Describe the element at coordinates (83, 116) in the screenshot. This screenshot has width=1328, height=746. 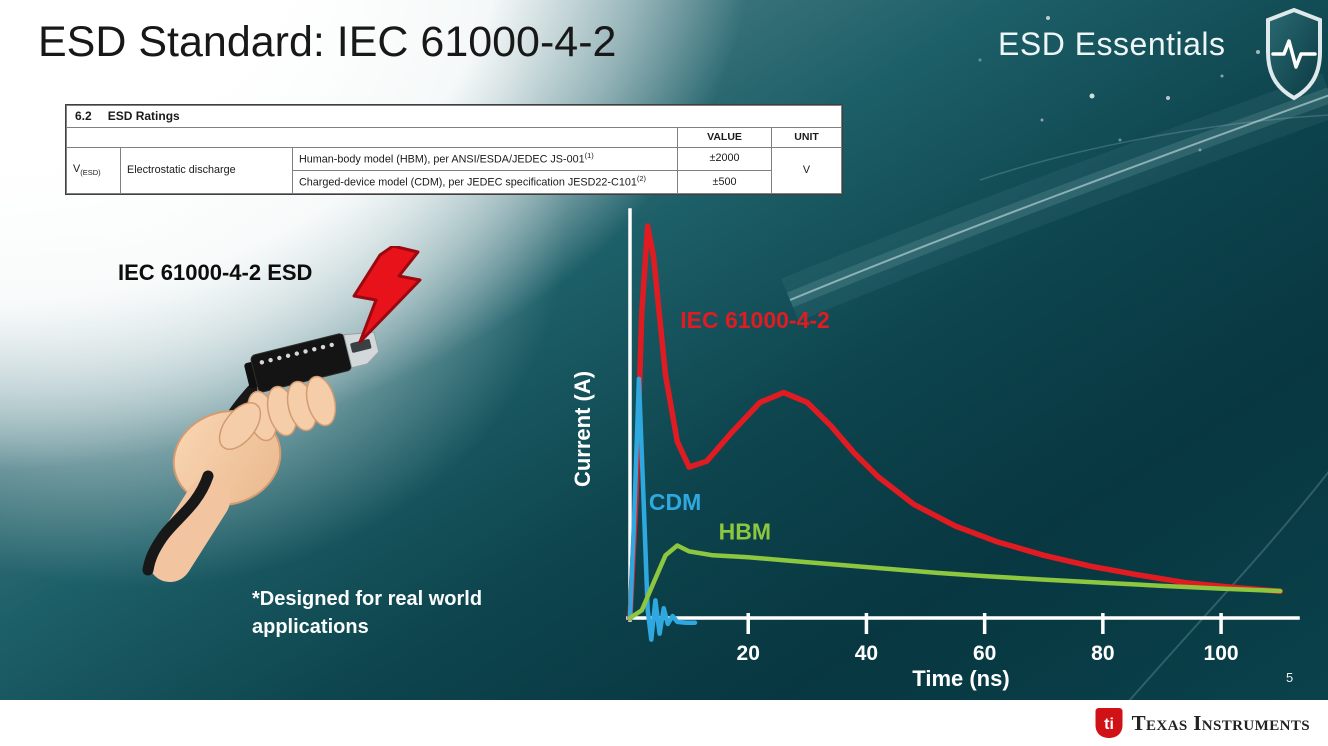
I see `table-section-number: 6.2` at that location.